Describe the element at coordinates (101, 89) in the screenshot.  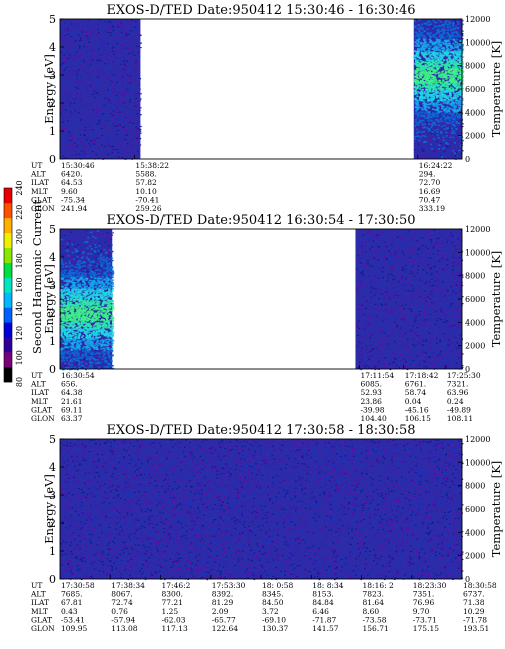
I see `data-segment` at that location.